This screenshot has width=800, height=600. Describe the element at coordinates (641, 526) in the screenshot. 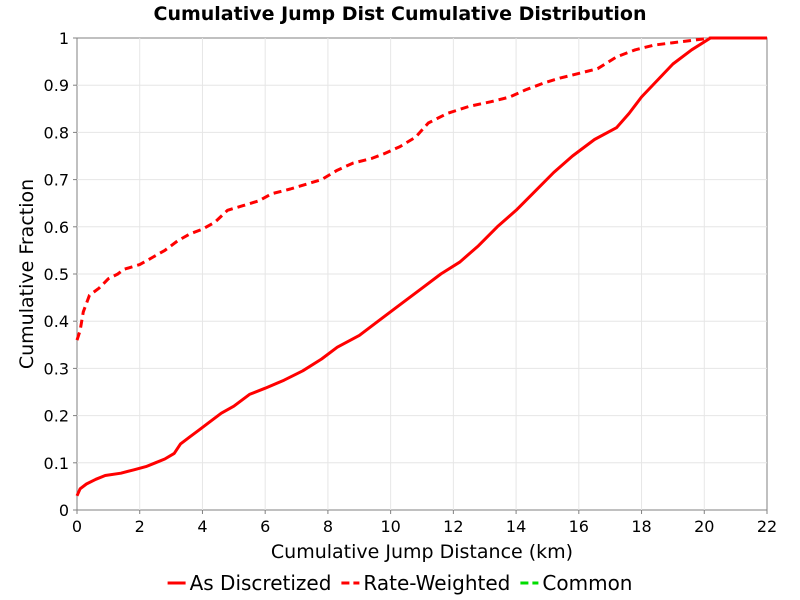

I see `x-tick-label: 18` at that location.